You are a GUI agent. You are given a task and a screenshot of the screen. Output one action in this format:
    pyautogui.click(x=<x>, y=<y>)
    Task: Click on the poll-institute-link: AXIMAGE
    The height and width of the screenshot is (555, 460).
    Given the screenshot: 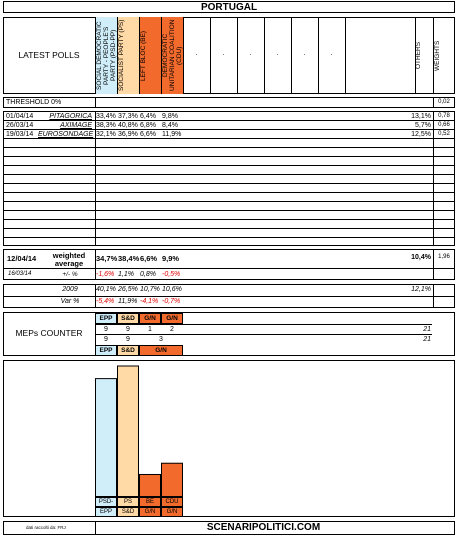 What is the action you would take?
    pyautogui.click(x=76, y=125)
    